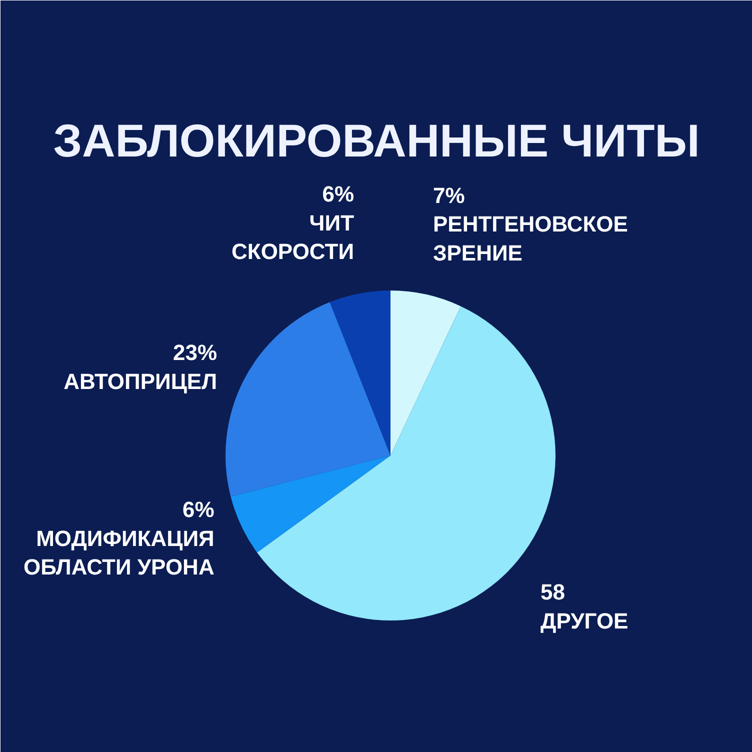 The image size is (752, 752). What do you see at coordinates (448, 195) in the screenshot?
I see `data-label: 7%` at bounding box center [448, 195].